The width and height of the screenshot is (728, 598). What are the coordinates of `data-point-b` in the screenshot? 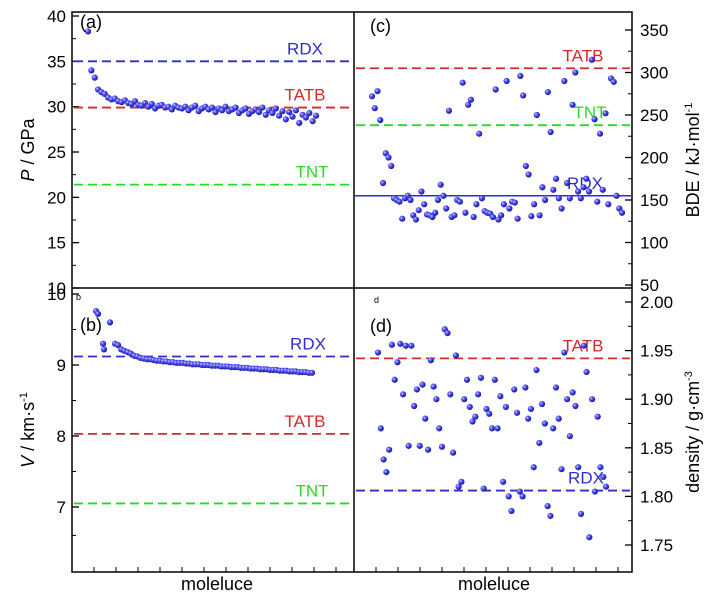 It's located at (98, 313).